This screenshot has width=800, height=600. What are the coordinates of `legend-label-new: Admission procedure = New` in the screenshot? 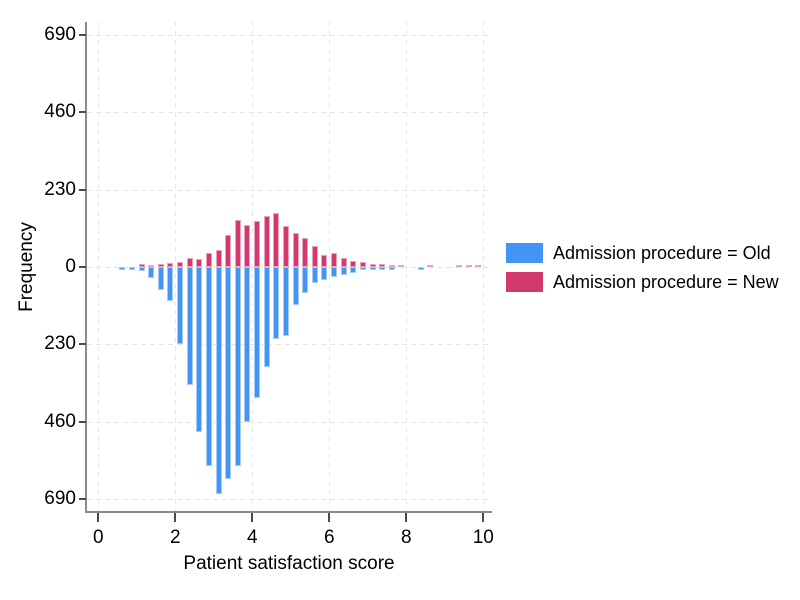 It's located at (666, 281).